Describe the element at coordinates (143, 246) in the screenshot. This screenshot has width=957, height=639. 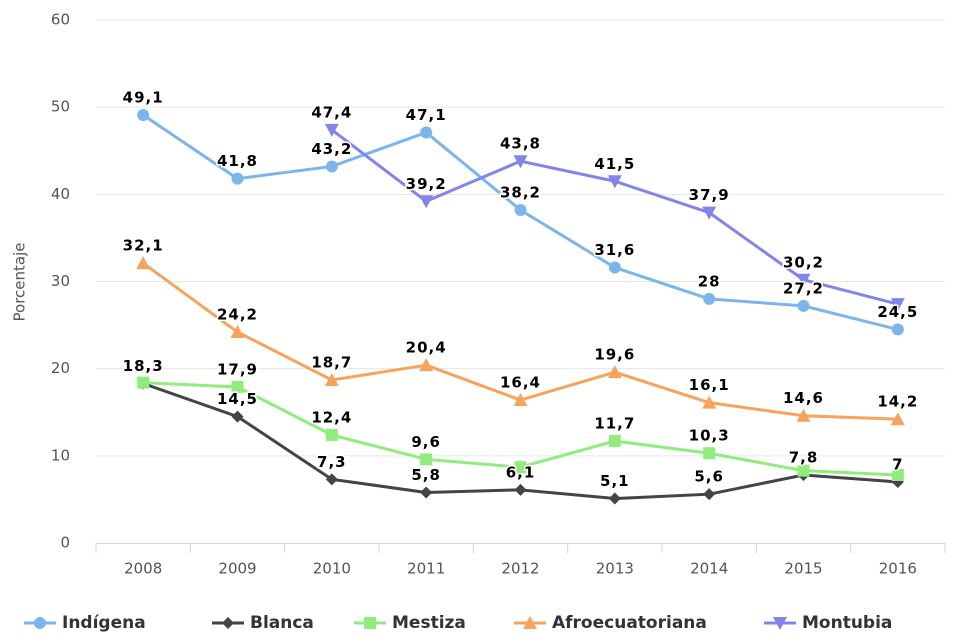
I see `data-label: 32,1` at that location.